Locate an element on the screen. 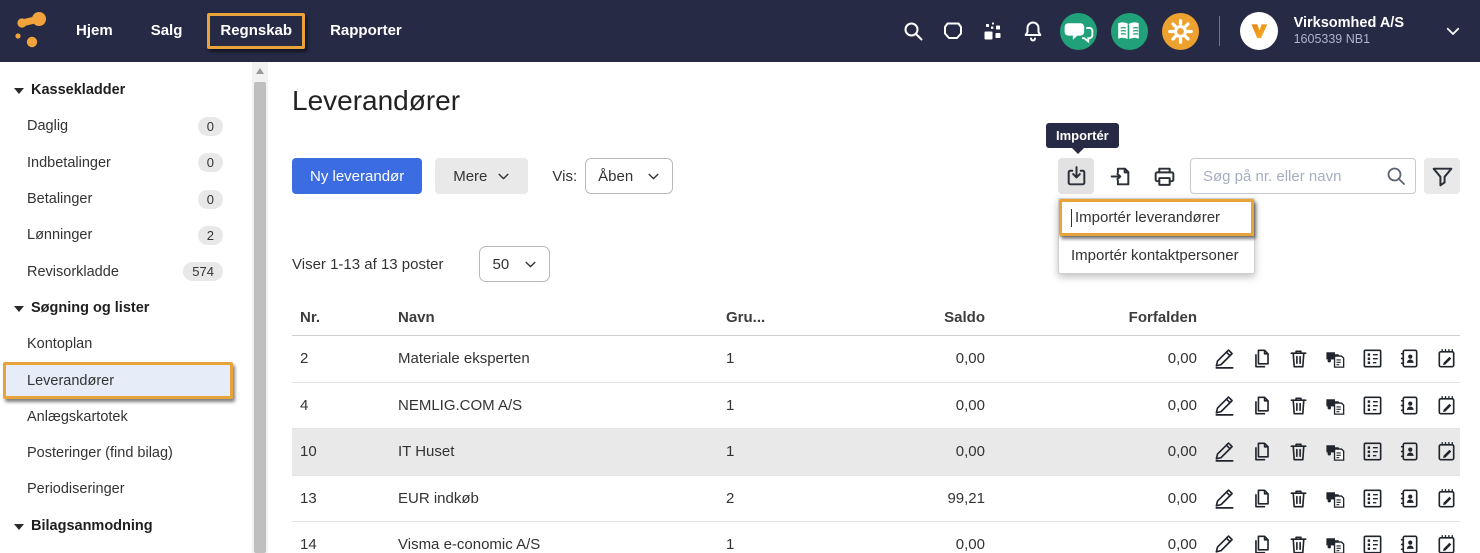  supplier-group: 1 is located at coordinates (730, 405).